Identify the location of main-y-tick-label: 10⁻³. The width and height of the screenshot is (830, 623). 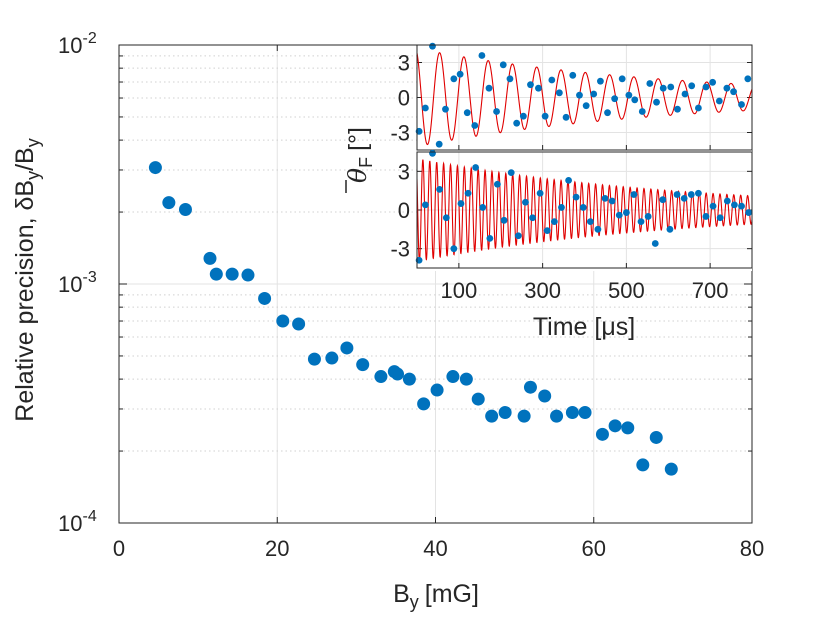
(77, 283).